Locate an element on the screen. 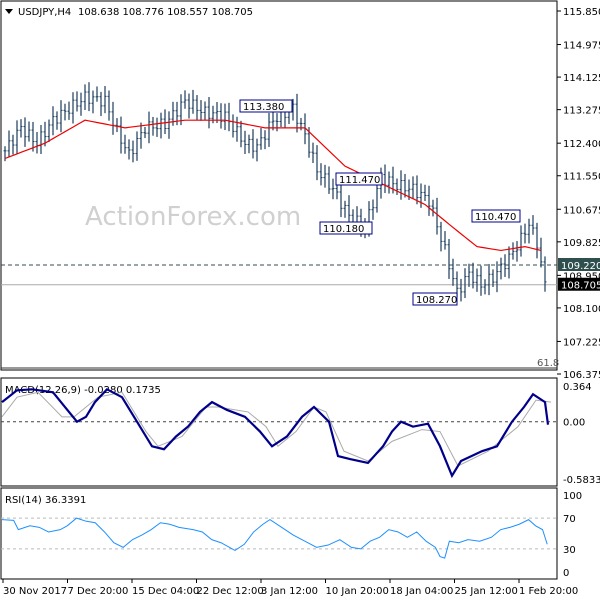 This screenshot has height=600, width=600. x-tick-label: 22 Dec 12:00 is located at coordinates (230, 591).